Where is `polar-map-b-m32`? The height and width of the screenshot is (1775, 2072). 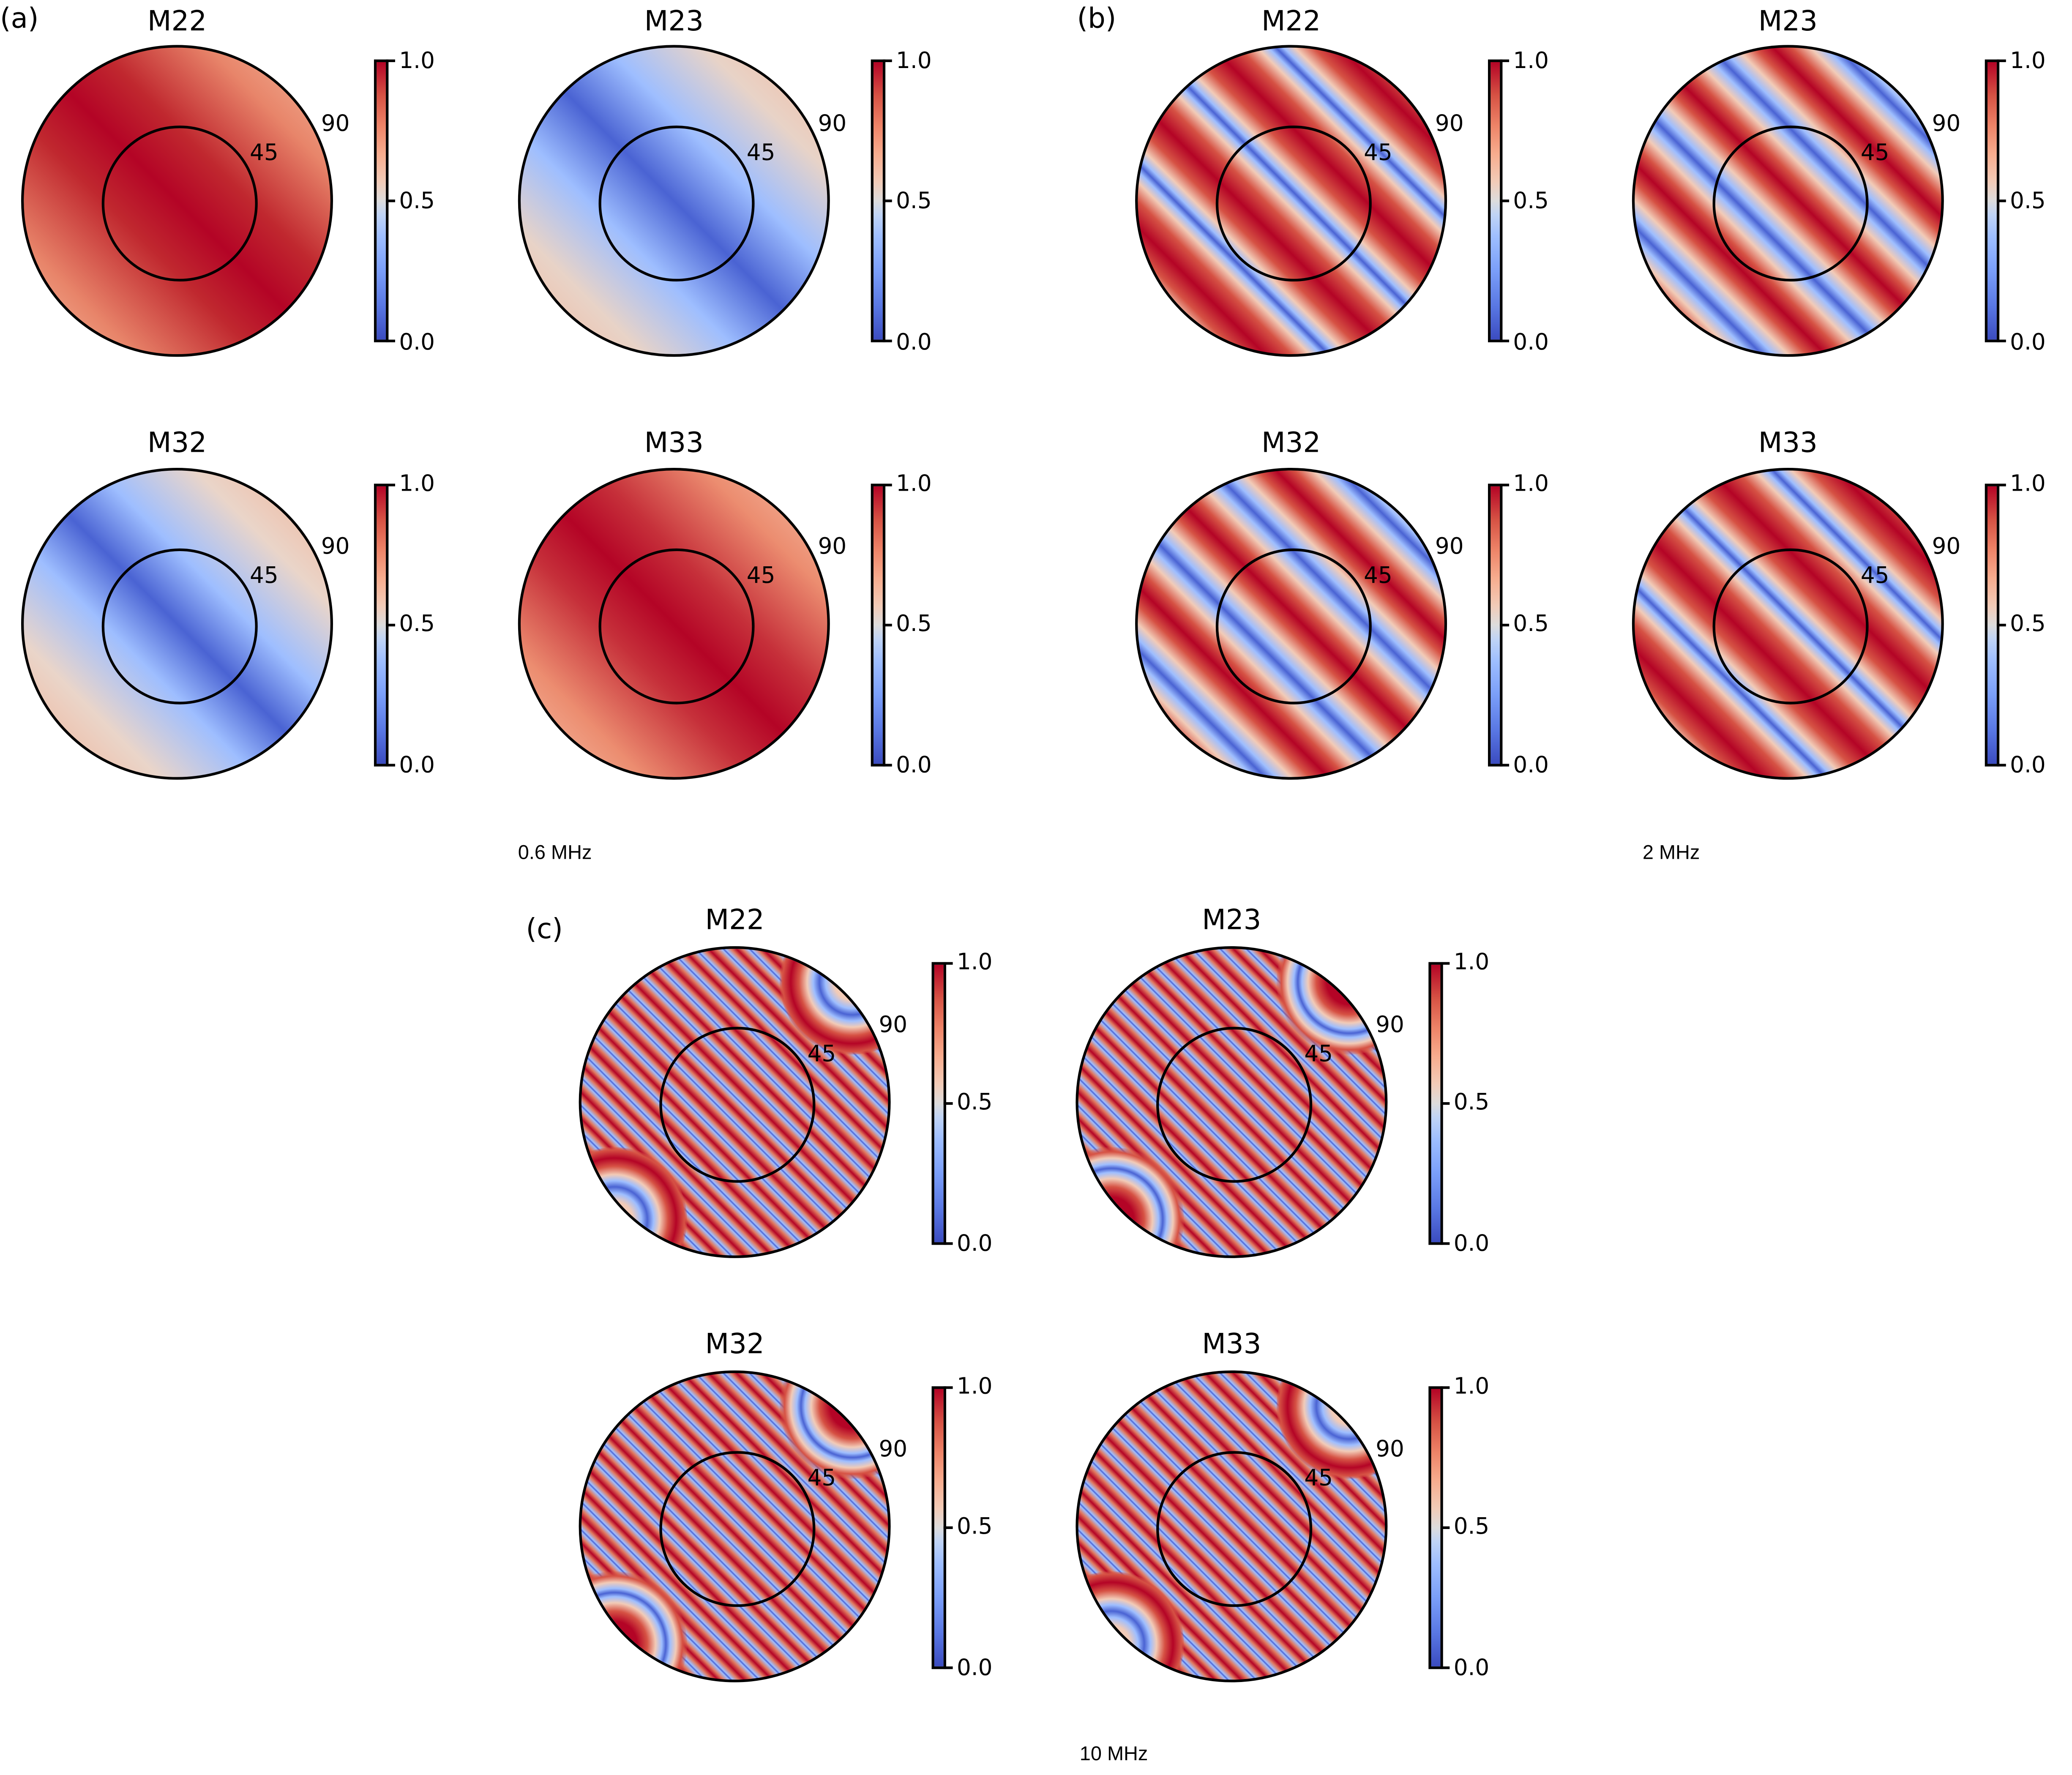
polar-map-b-m32 is located at coordinates (1291, 623).